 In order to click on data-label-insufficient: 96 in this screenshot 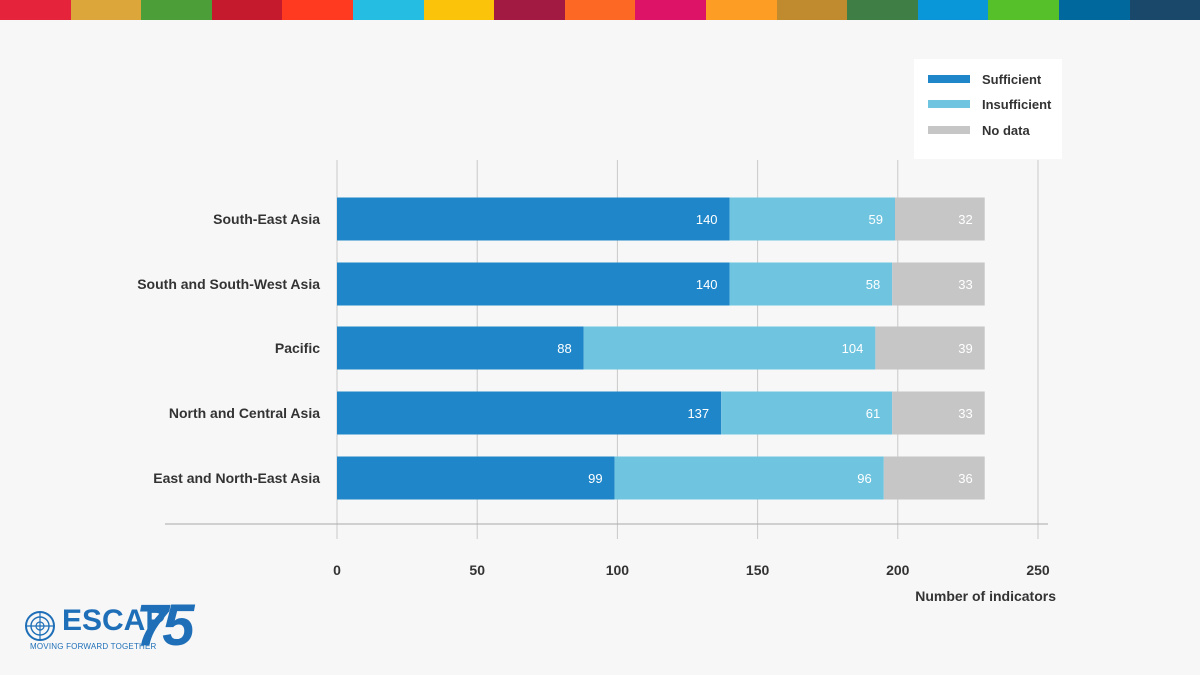, I will do `click(864, 478)`.